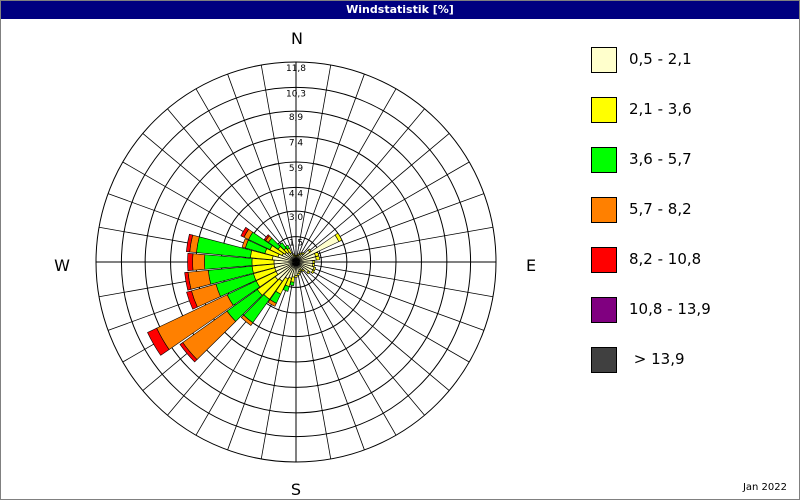 The width and height of the screenshot is (800, 500). What do you see at coordinates (296, 489) in the screenshot?
I see `compass-south-label: S` at bounding box center [296, 489].